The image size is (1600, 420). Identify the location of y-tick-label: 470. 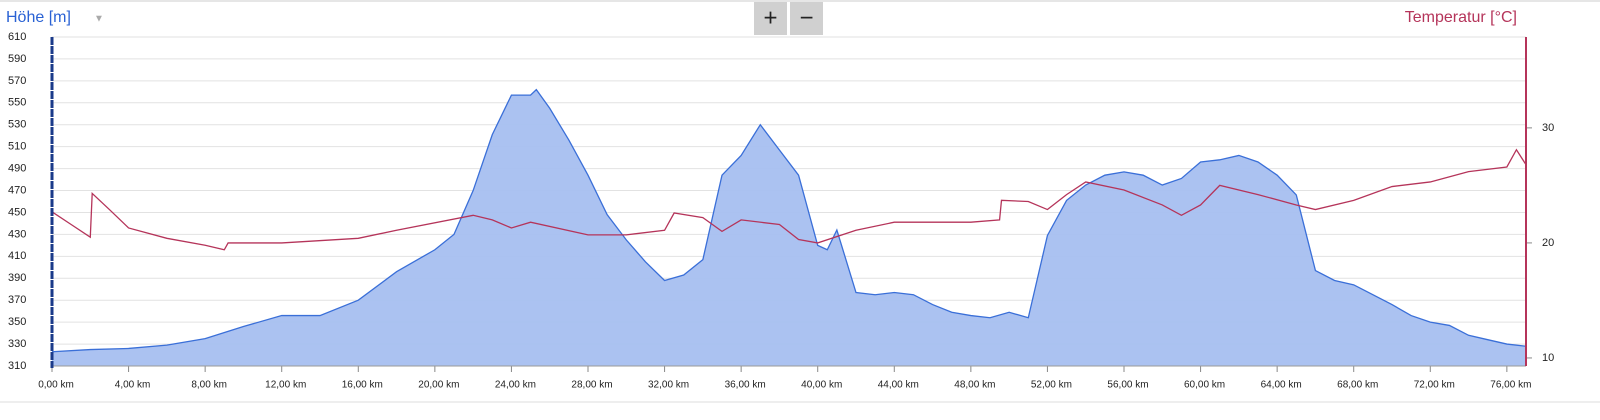
(17, 190).